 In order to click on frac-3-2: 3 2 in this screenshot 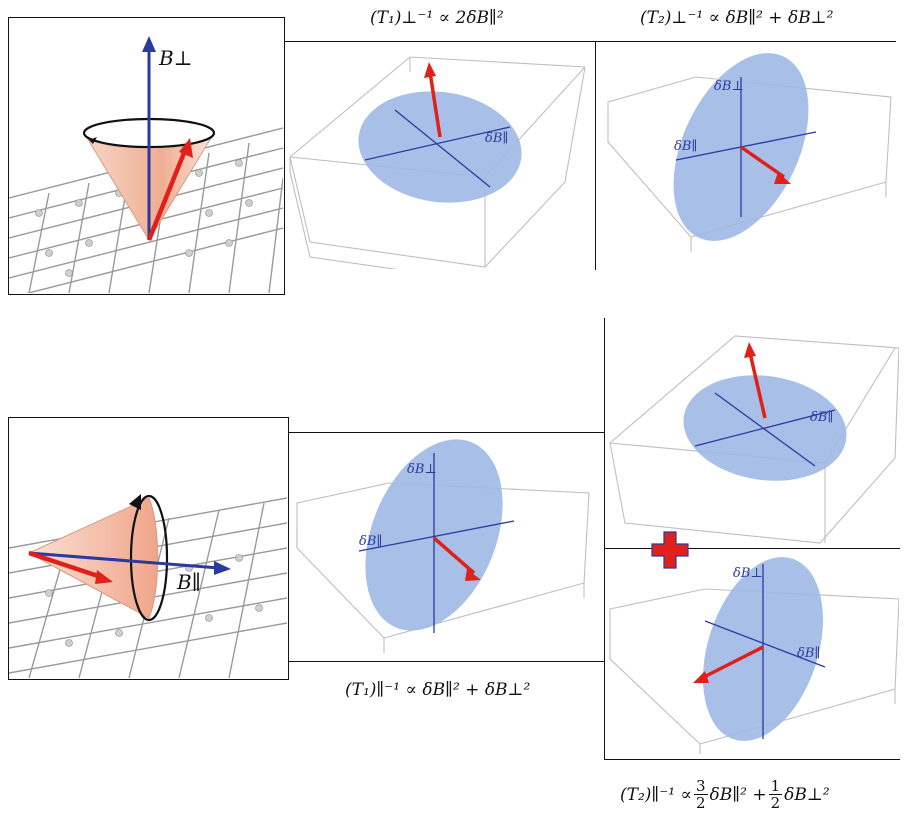, I will do `click(700, 794)`.